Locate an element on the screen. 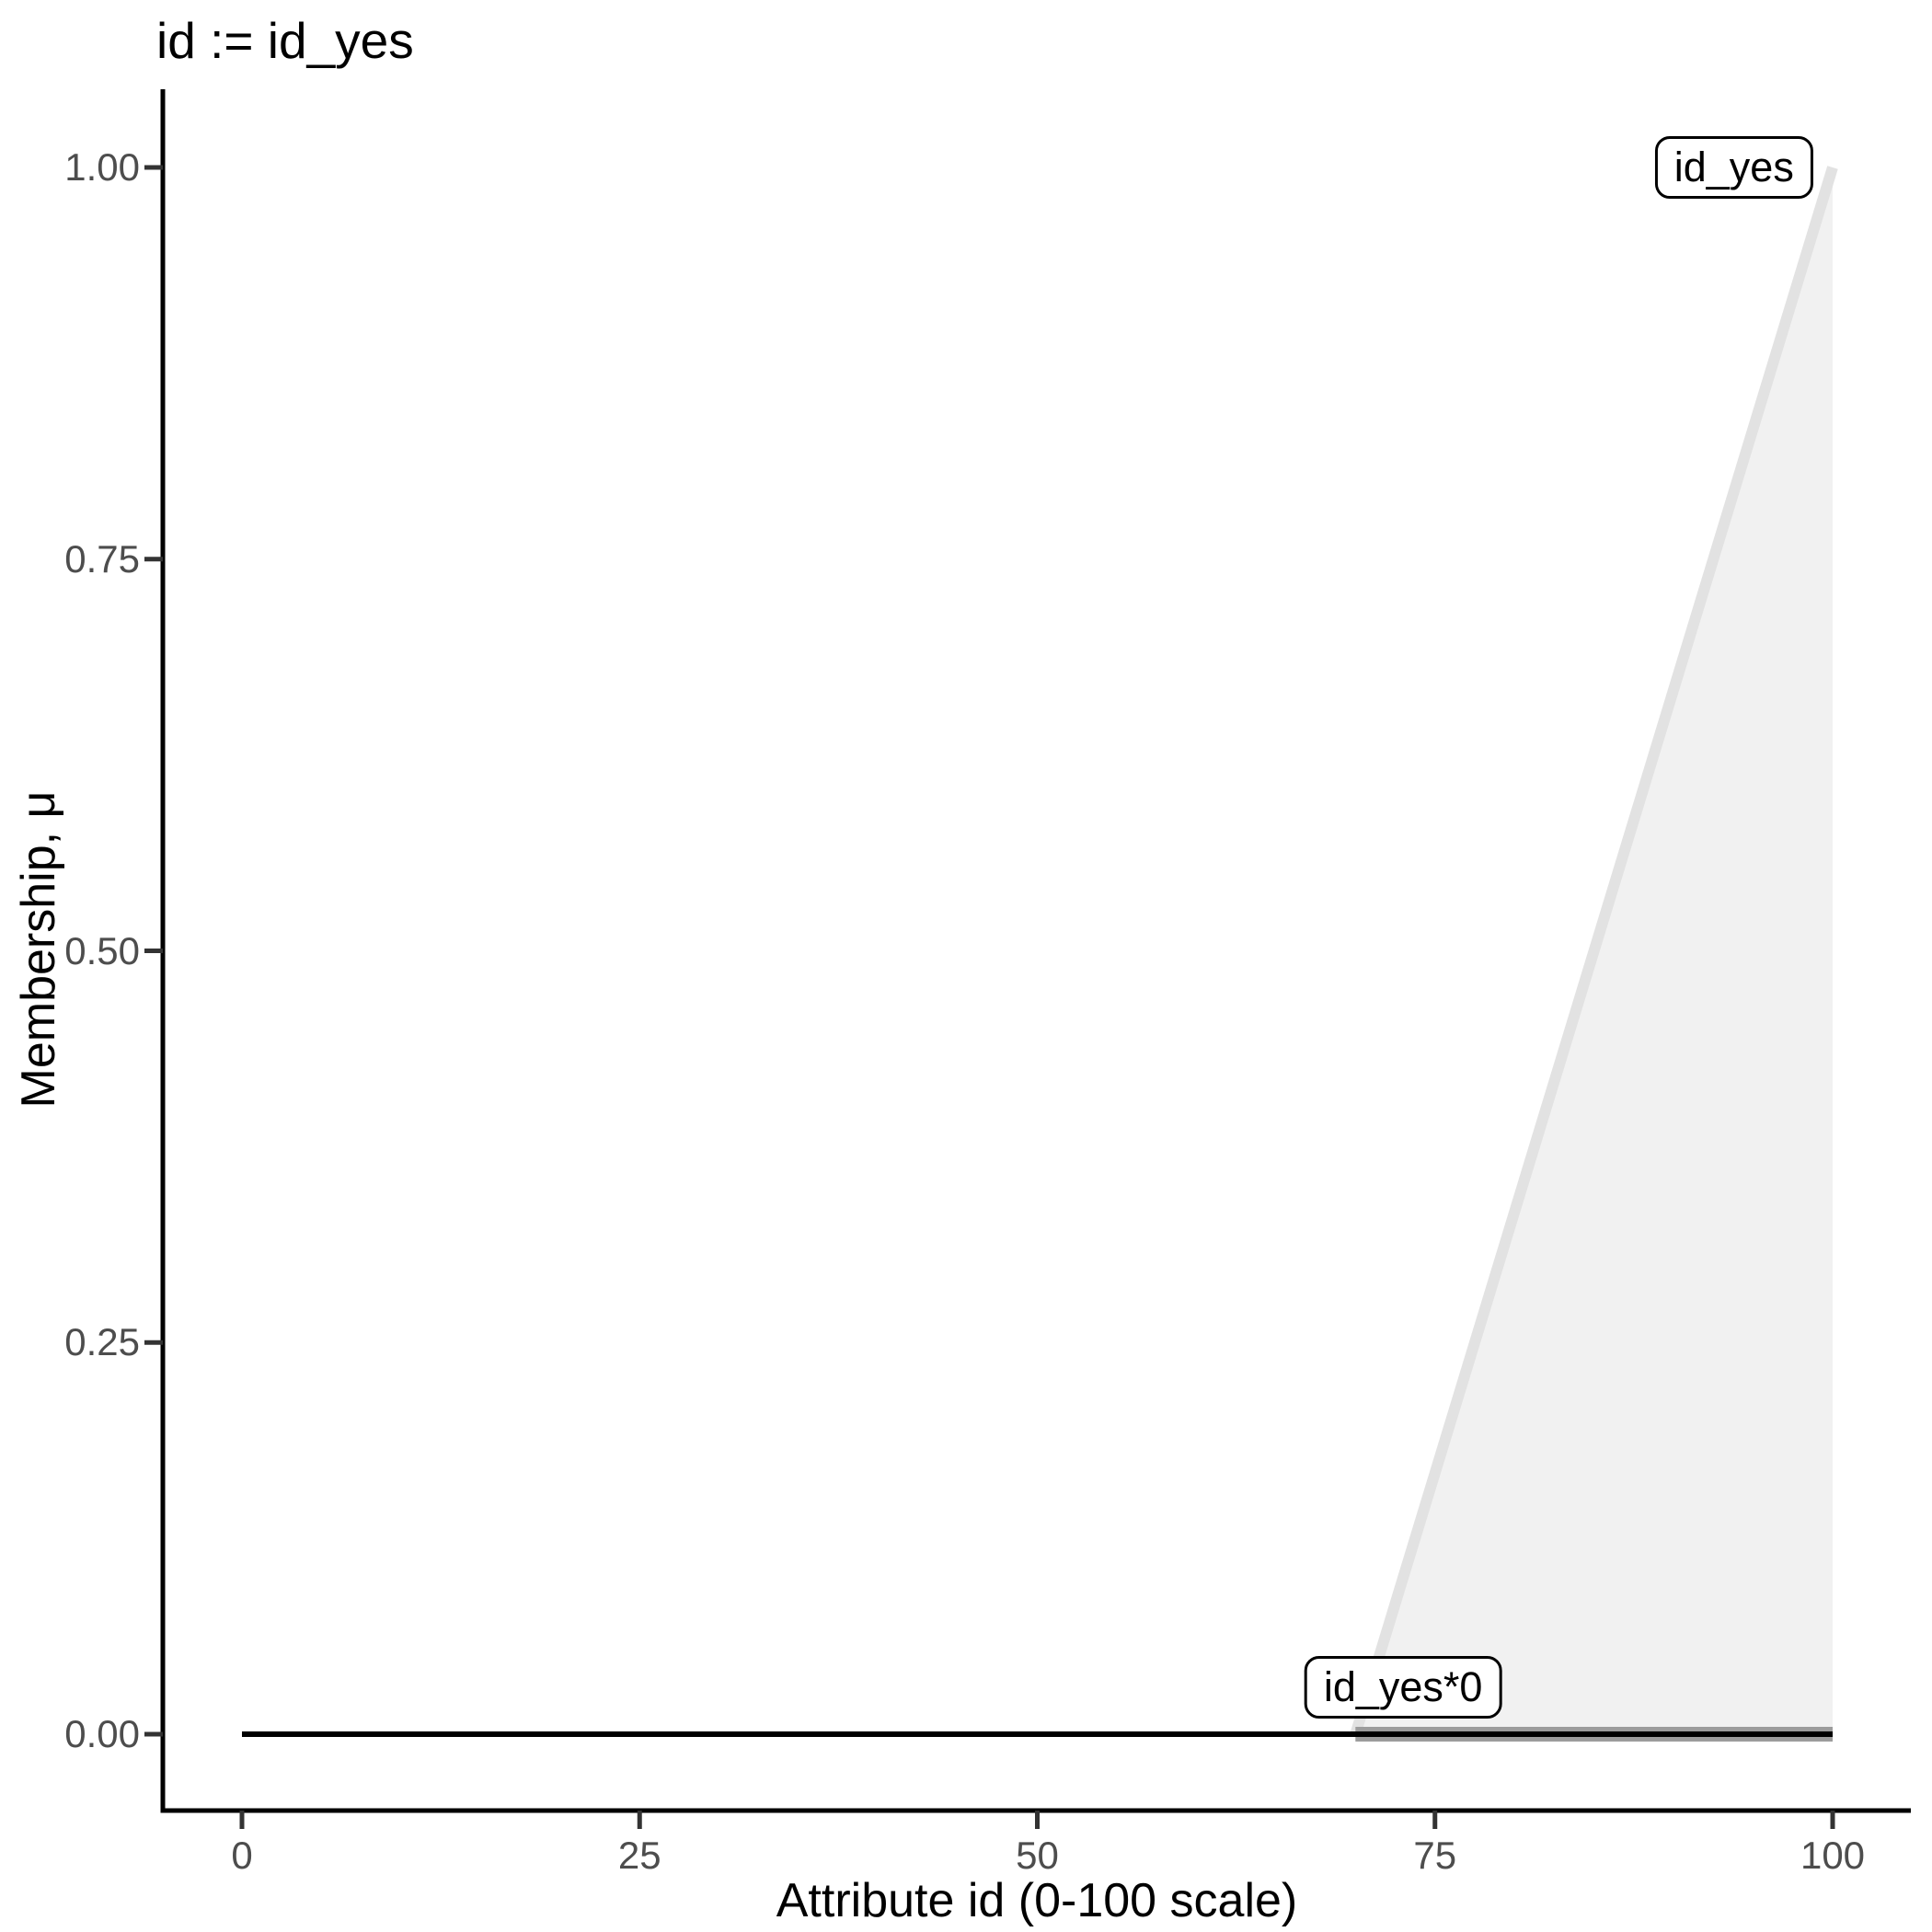 This screenshot has height=1932, width=1932. x-tick-label: 100 is located at coordinates (1833, 1855).